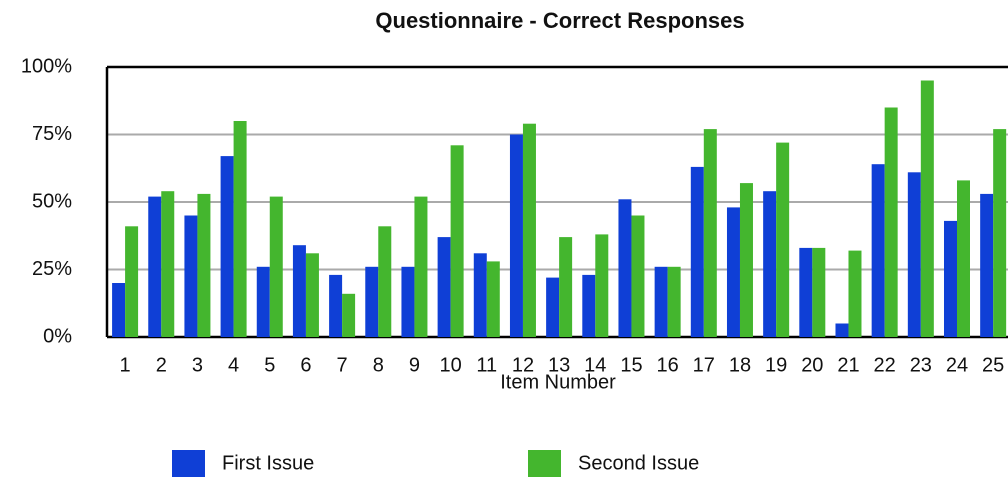 This screenshot has width=1008, height=479. What do you see at coordinates (269, 365) in the screenshot?
I see `x-tick-label: 5` at bounding box center [269, 365].